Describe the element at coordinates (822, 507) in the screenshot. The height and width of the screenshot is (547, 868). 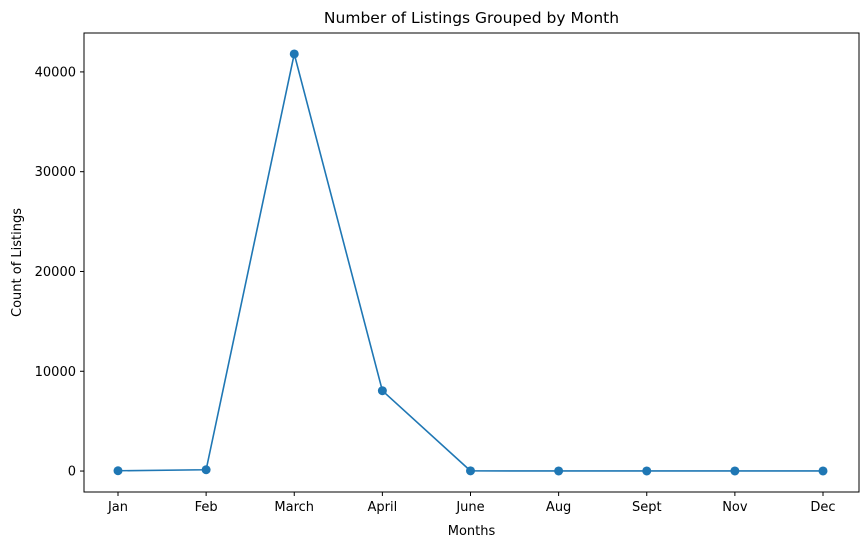
I see `x-tick-label: Dec` at that location.